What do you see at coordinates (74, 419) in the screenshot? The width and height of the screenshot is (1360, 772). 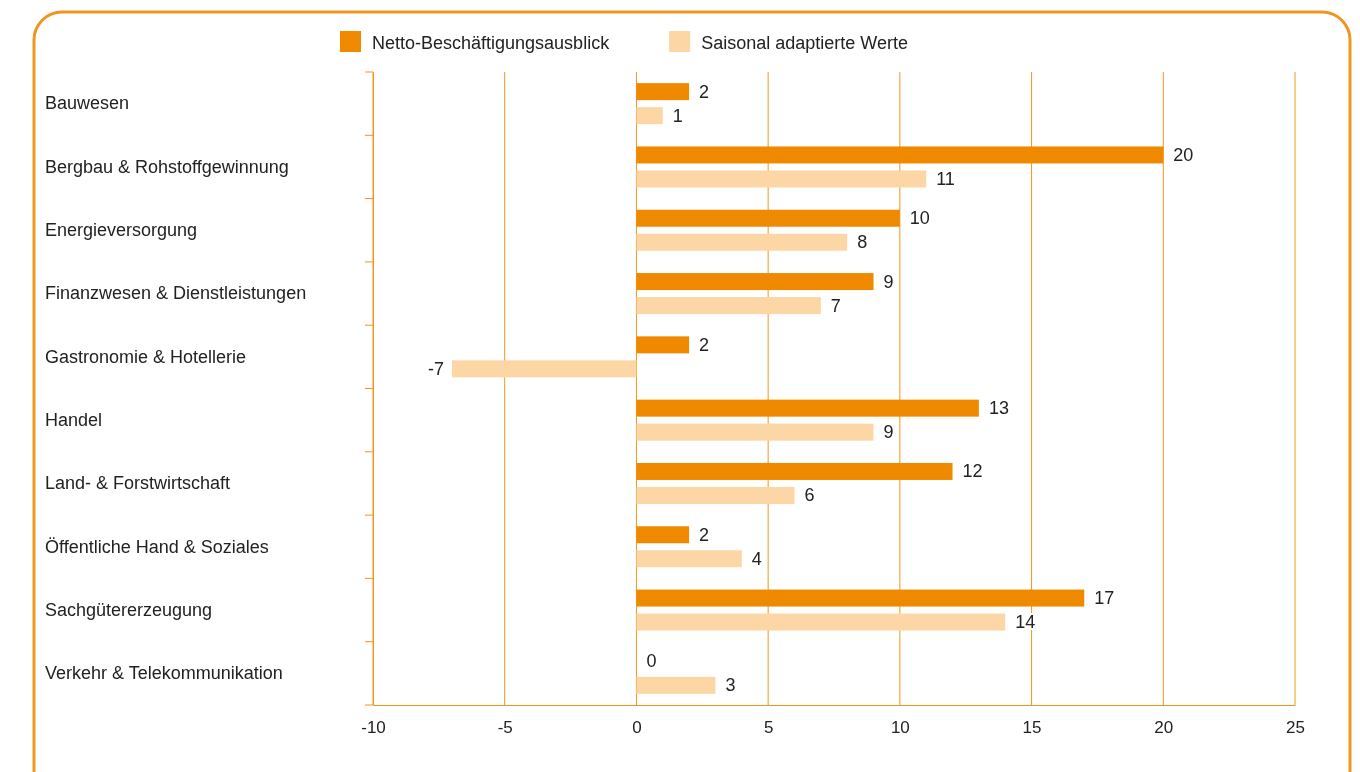 I see `y-tick-label: Handel` at bounding box center [74, 419].